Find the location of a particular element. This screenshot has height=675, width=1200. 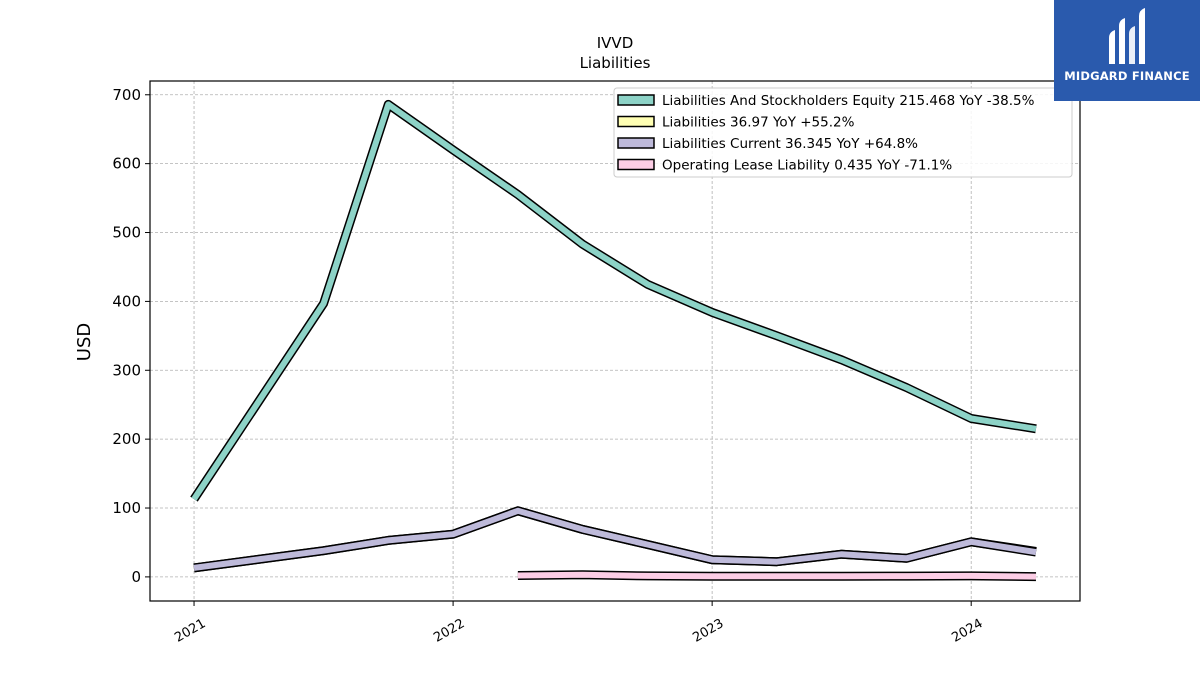

legend-entry-label: Liabilities Current 36.345 YoY +64.8% is located at coordinates (790, 144).